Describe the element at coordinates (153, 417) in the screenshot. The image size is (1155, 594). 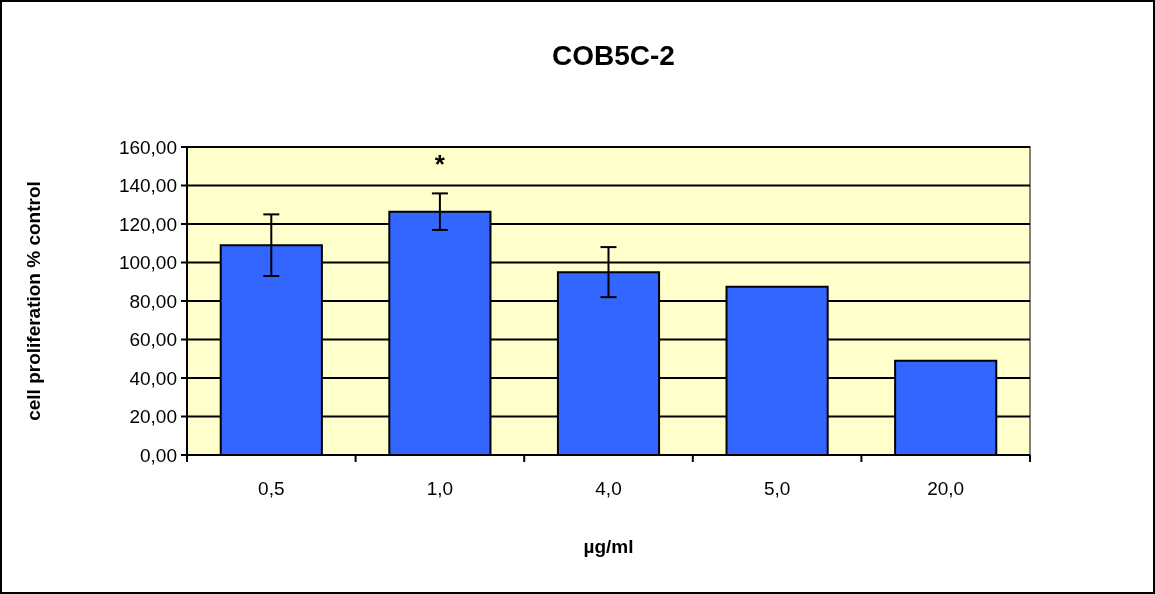
I see `y-tick-label: 20,00` at that location.